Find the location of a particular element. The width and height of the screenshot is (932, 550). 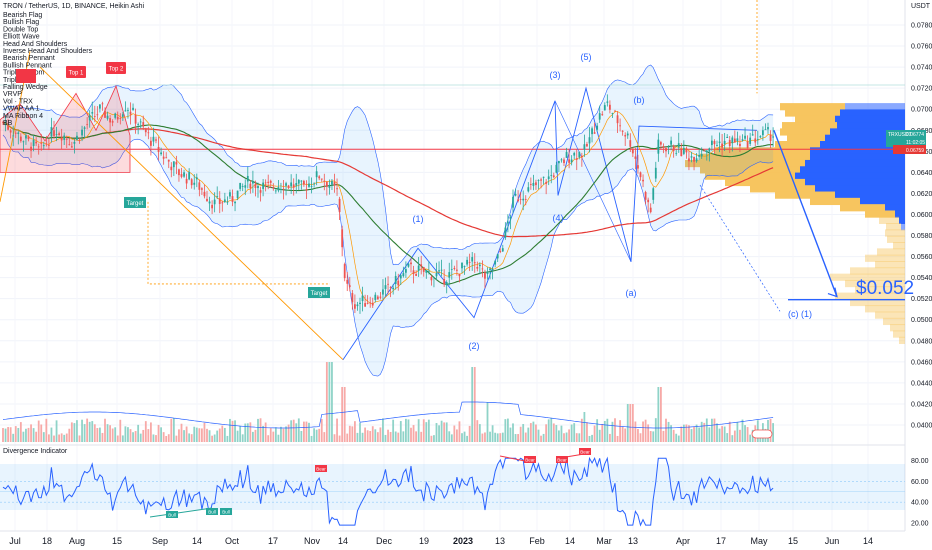

countdown: 11:02:05 is located at coordinates (915, 143).